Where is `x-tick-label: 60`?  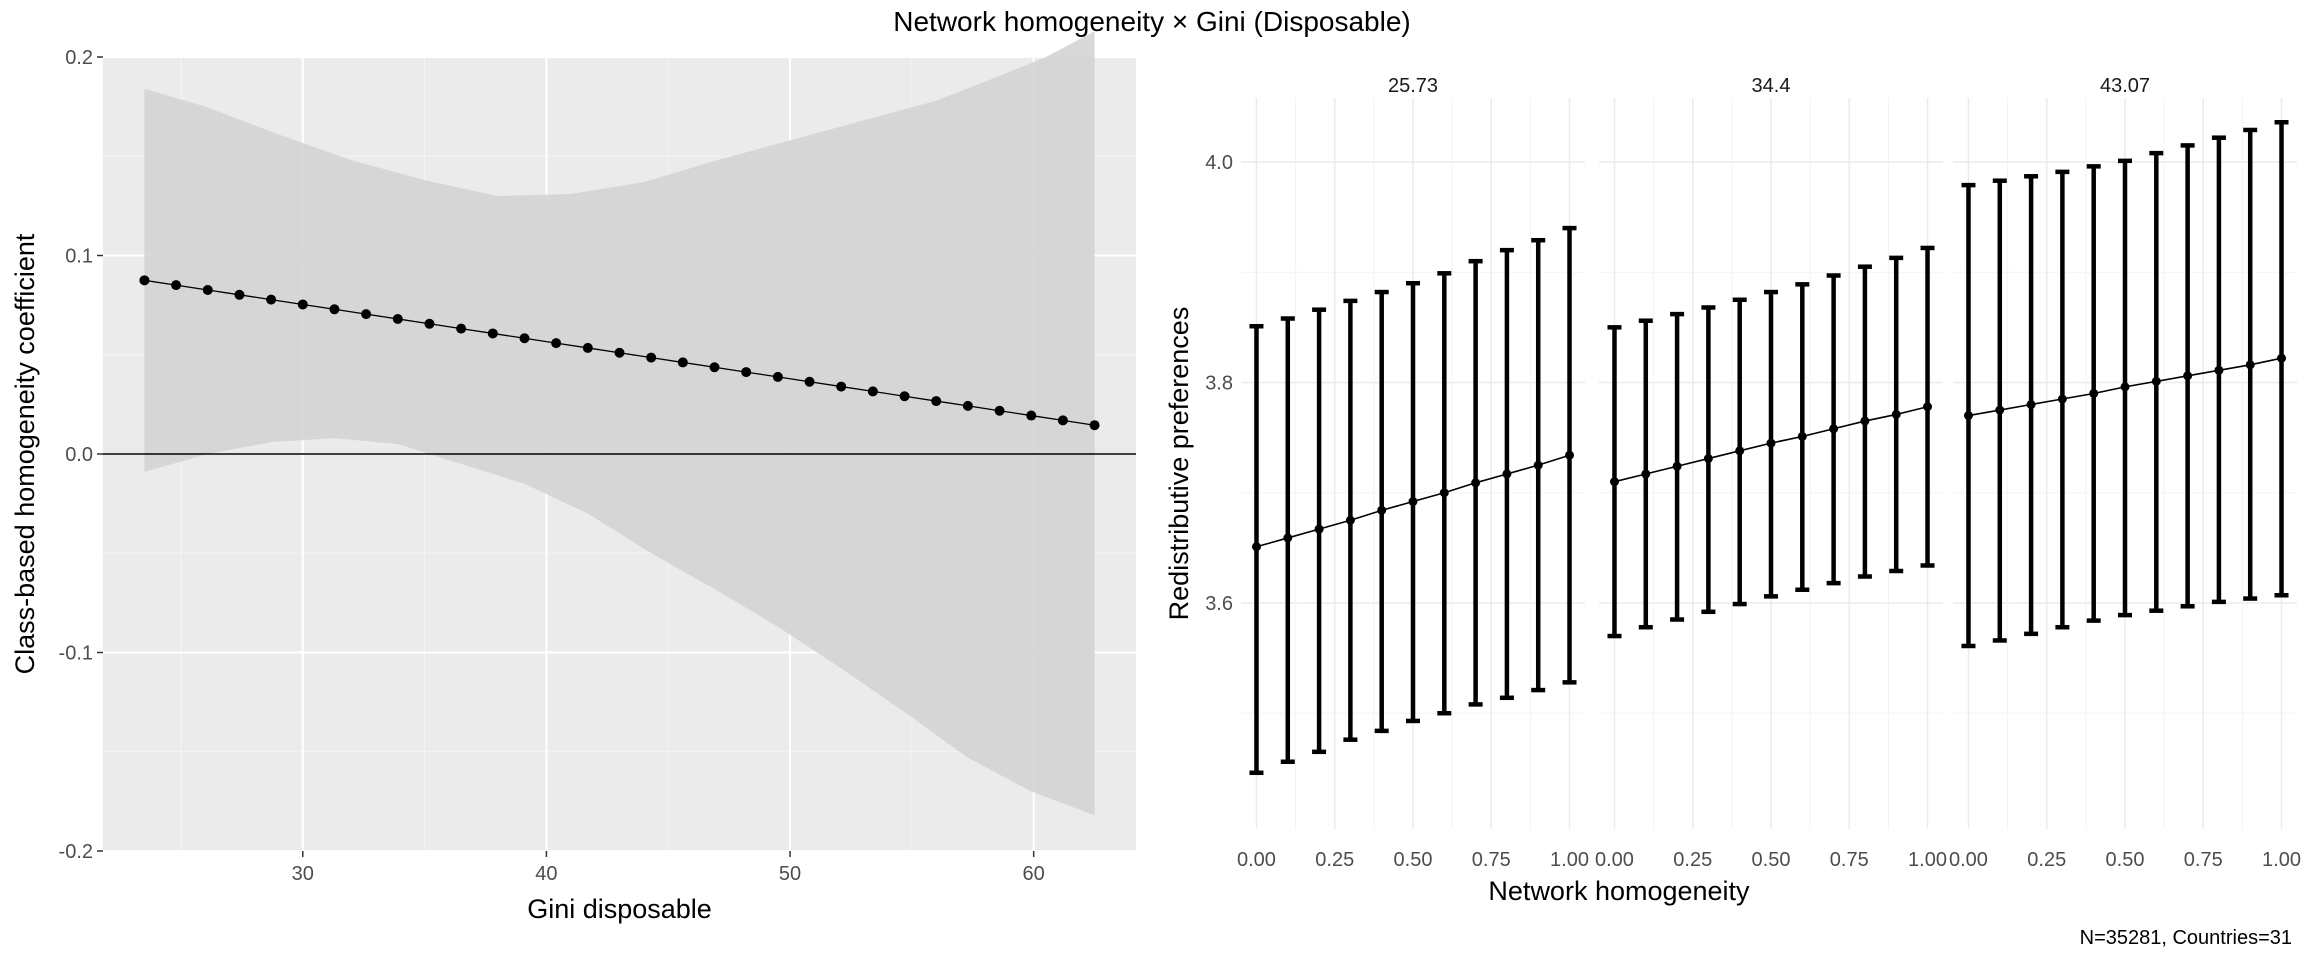 x-tick-label: 60 is located at coordinates (1034, 874).